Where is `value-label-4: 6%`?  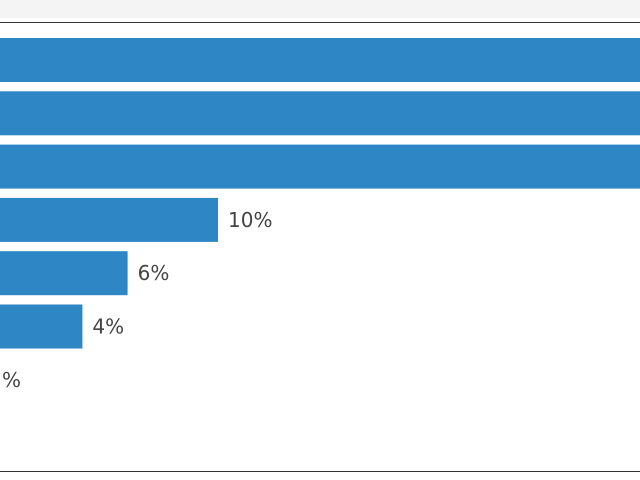 value-label-4: 6% is located at coordinates (154, 273).